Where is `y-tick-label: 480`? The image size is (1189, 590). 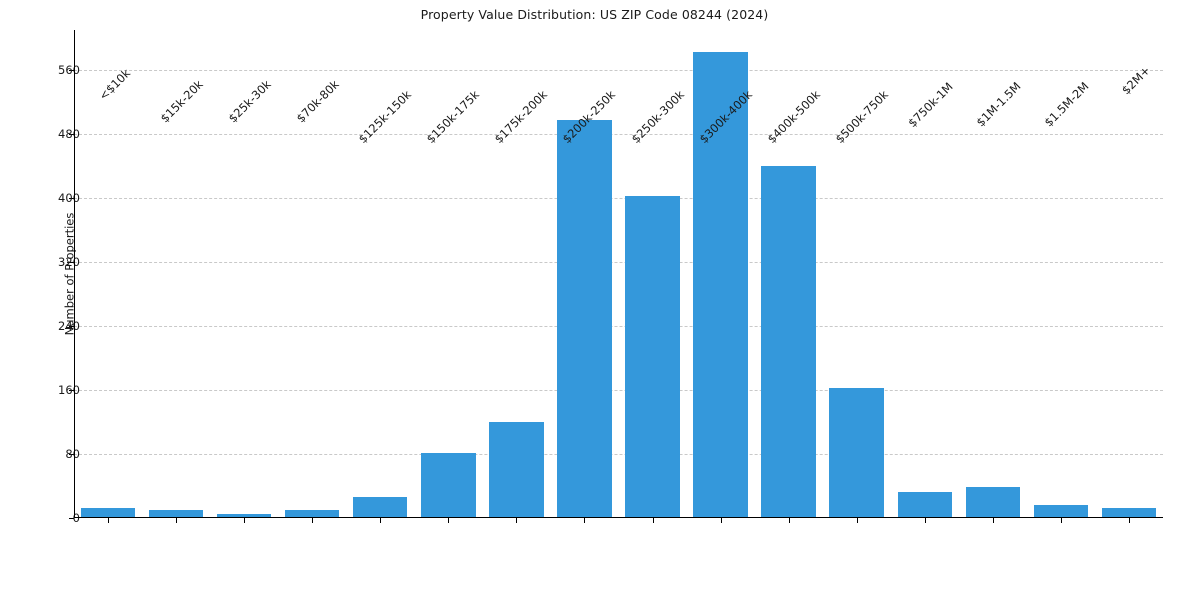
y-tick-label: 480 is located at coordinates (69, 134).